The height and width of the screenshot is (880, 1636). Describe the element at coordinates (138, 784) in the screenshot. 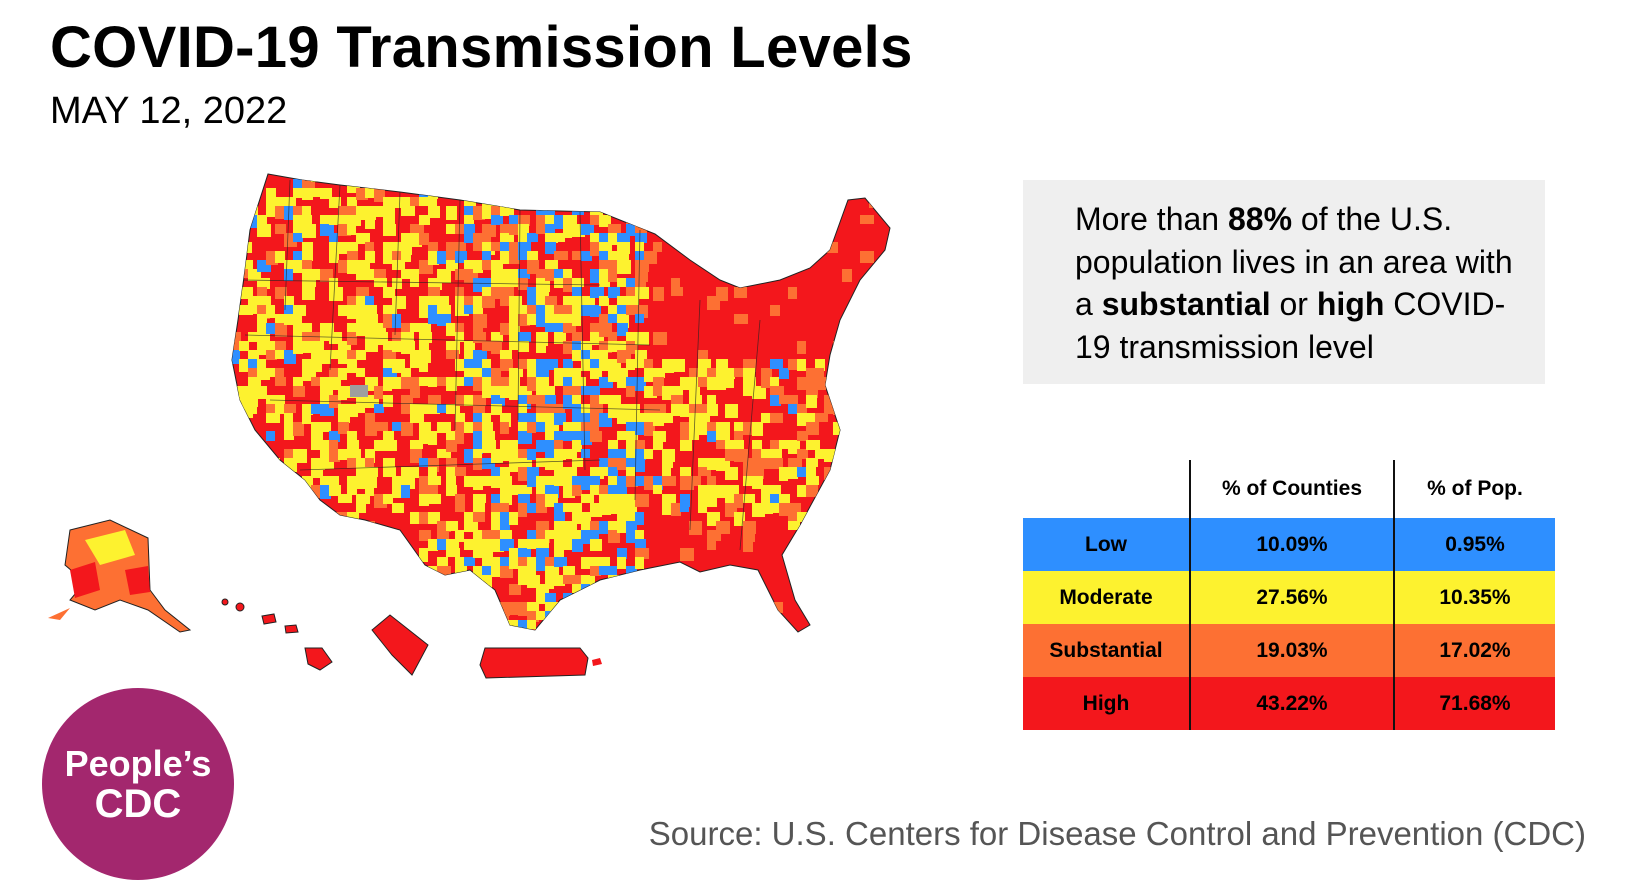

I see `peoples-cdc-logo: People’s CDC` at that location.